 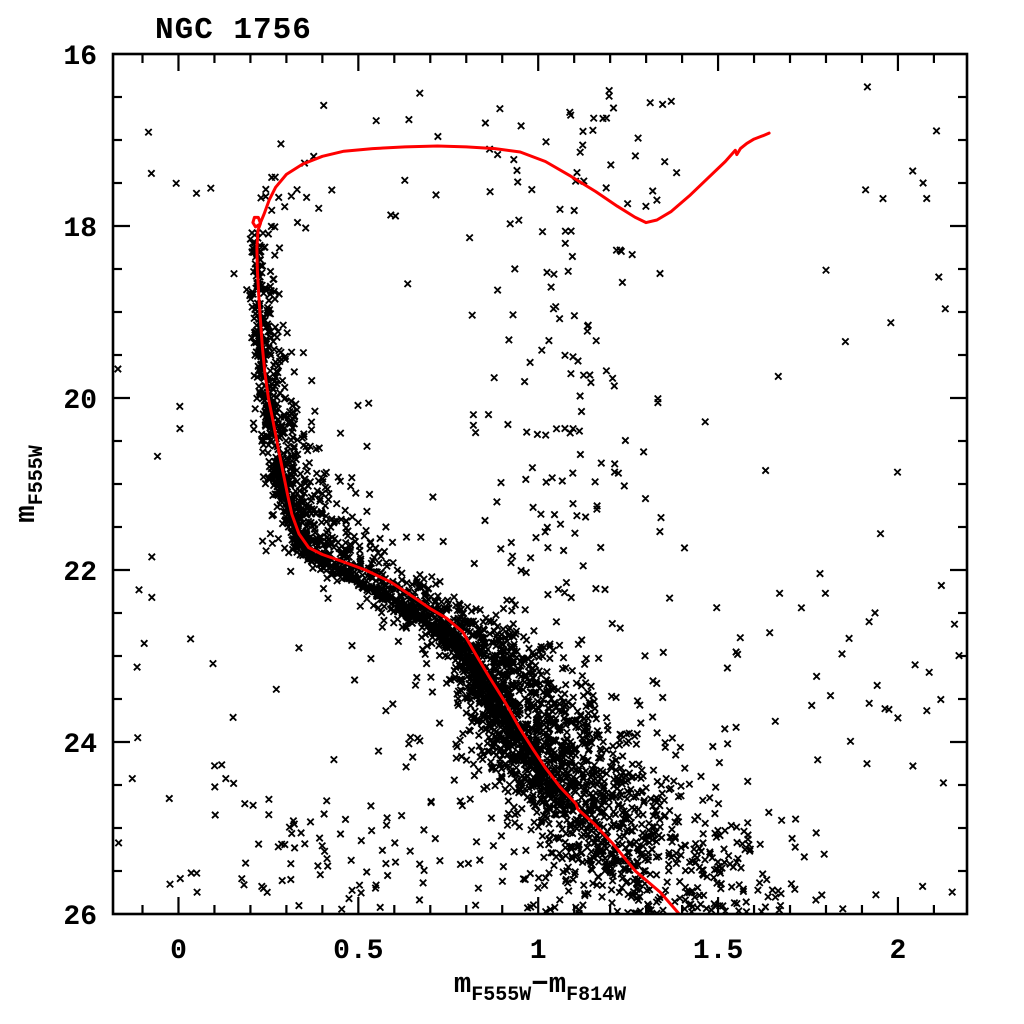 I want to click on x-tick-label: 0, so click(x=178, y=951).